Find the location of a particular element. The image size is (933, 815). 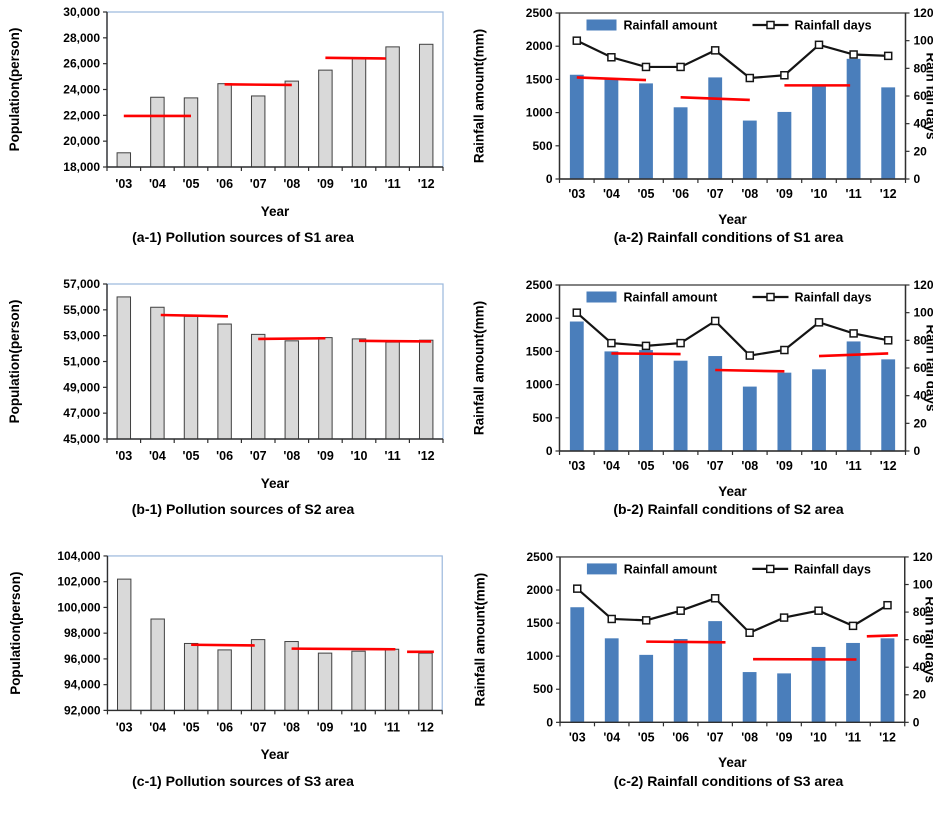

y-tick-label: 1000 is located at coordinates (539, 385).